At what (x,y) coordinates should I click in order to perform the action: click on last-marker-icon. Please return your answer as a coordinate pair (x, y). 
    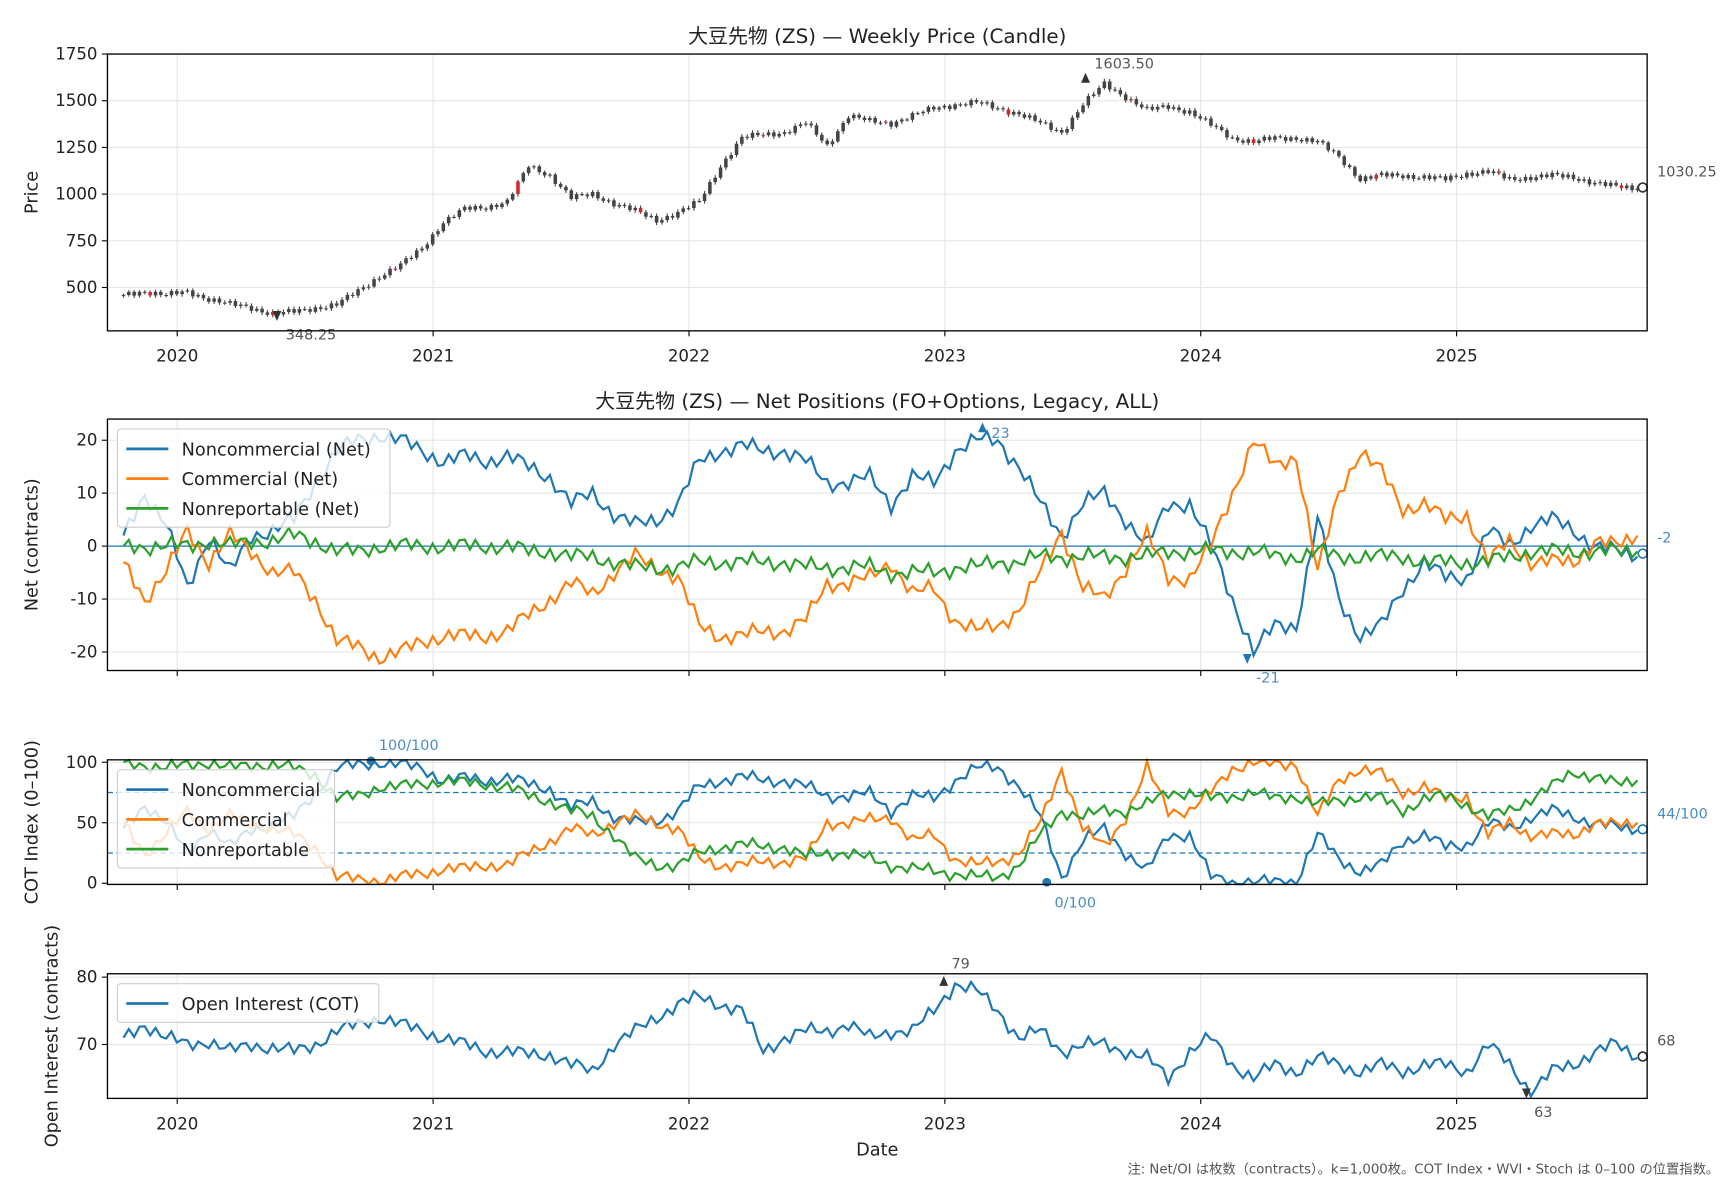
    Looking at the image, I should click on (1642, 187).